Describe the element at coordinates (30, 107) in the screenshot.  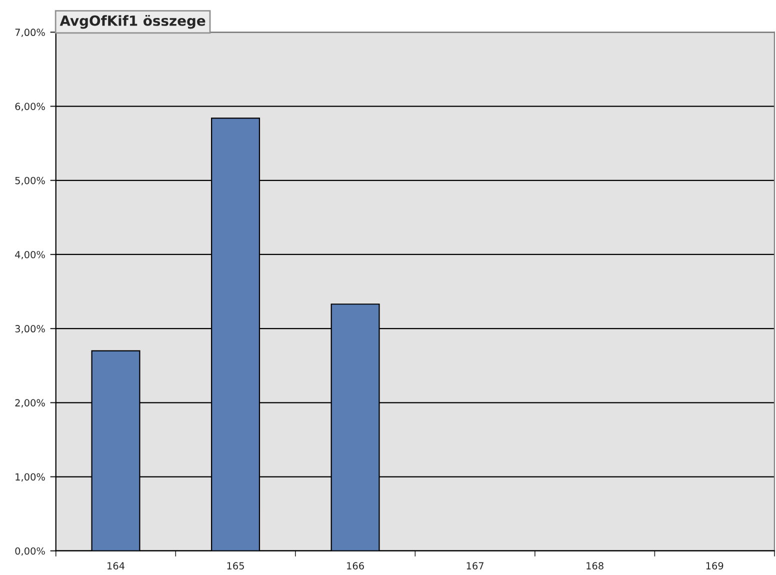
I see `y-tick-label: 6,00%` at that location.